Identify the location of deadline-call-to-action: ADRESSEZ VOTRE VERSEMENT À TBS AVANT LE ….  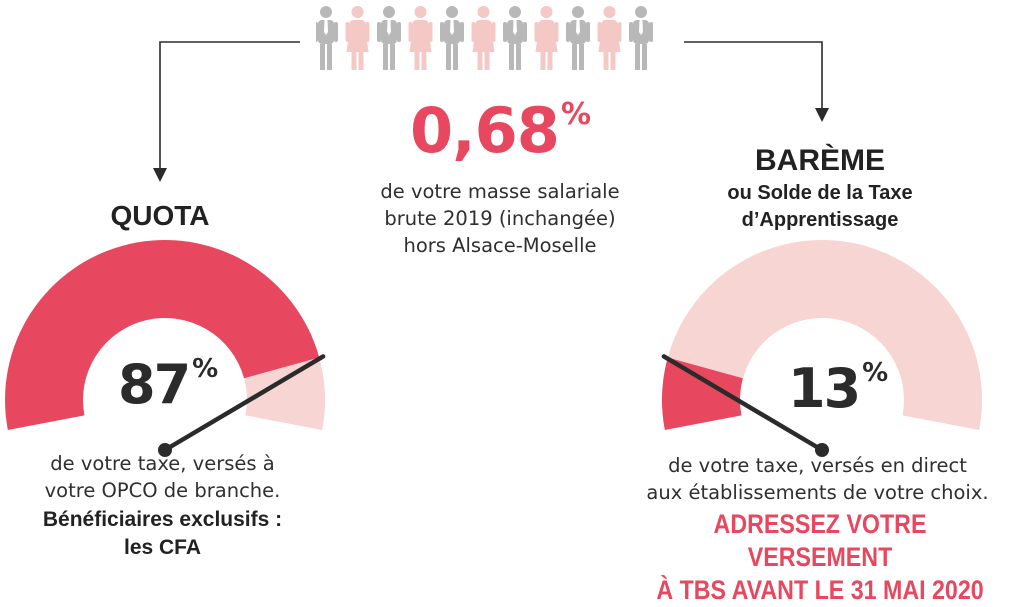
(820, 557).